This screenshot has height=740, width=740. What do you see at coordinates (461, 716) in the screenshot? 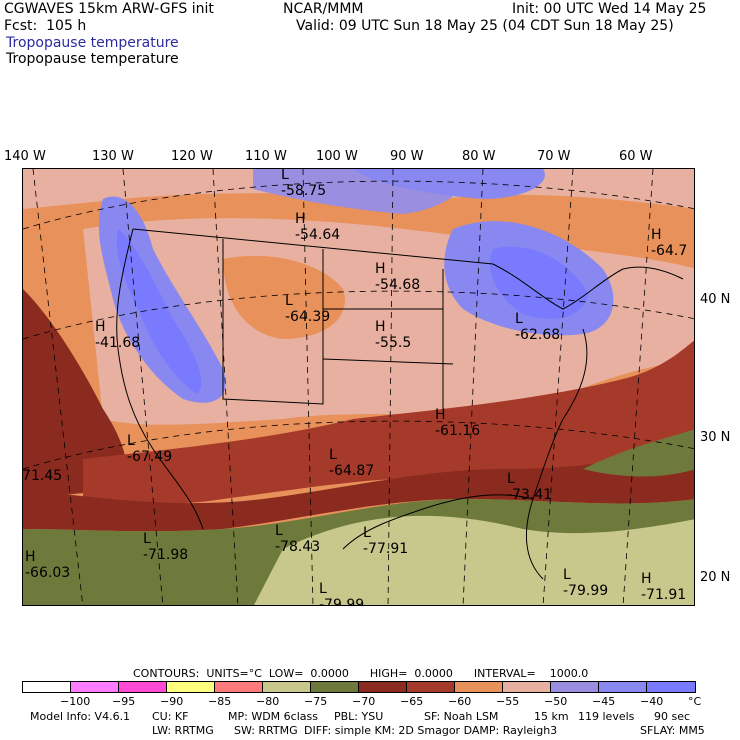
I see `sf-info: SF: Noah LSM` at bounding box center [461, 716].